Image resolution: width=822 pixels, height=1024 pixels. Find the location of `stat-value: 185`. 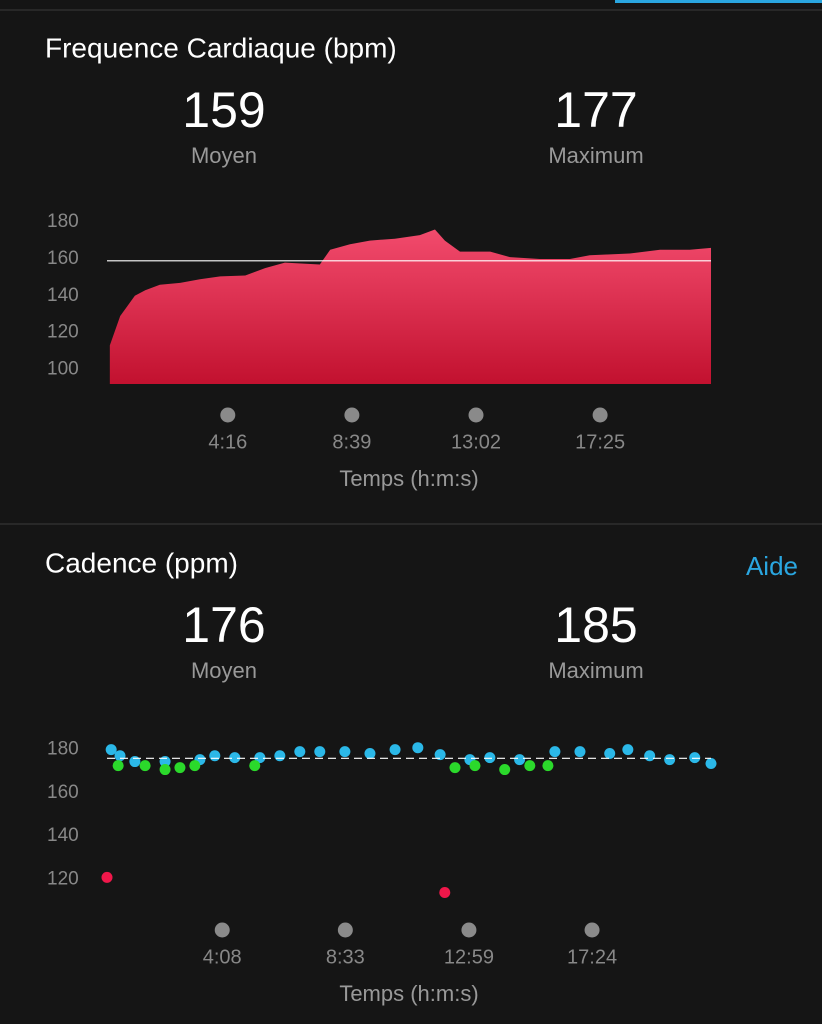

stat-value: 185 is located at coordinates (595, 625).